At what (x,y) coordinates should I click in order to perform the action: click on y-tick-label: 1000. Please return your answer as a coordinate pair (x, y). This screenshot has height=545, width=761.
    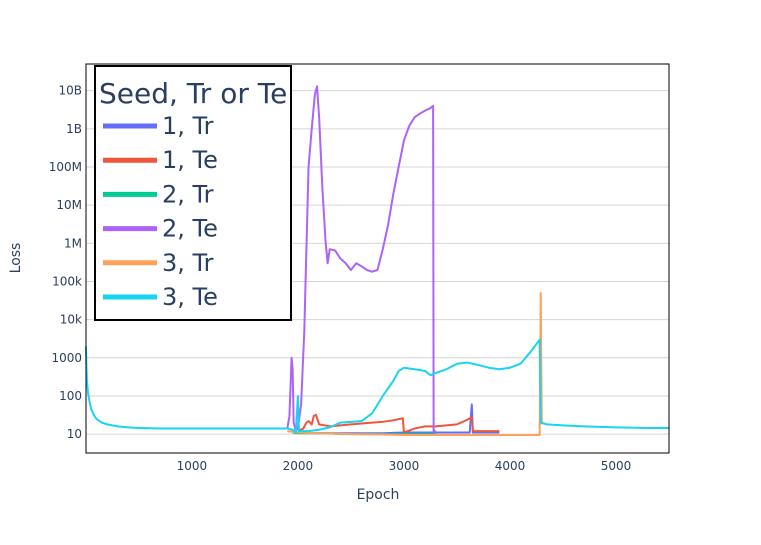
    Looking at the image, I should click on (66, 358).